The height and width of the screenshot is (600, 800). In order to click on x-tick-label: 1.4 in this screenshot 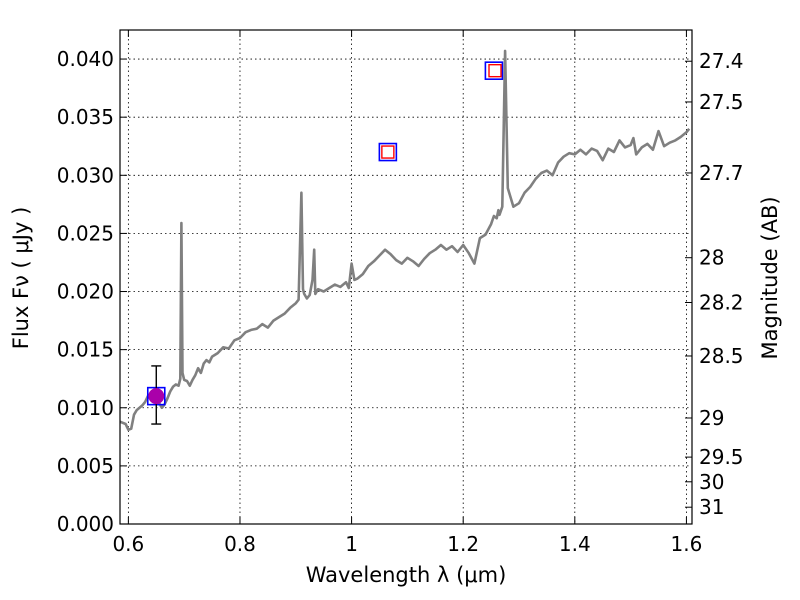, I will do `click(575, 544)`.